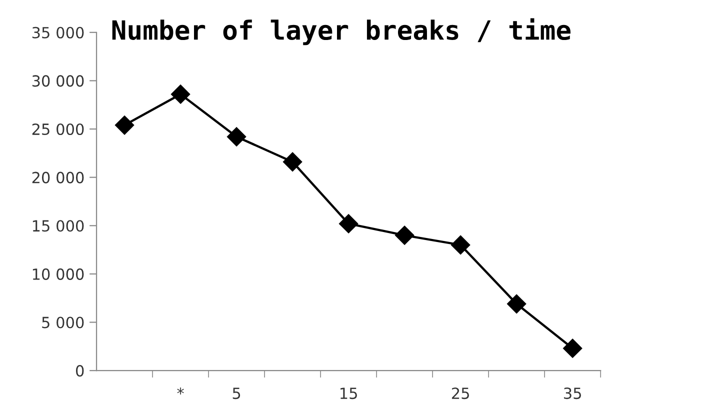 Image resolution: width=715 pixels, height=405 pixels. What do you see at coordinates (572, 394) in the screenshot?
I see `x-tick-label: 35` at bounding box center [572, 394].